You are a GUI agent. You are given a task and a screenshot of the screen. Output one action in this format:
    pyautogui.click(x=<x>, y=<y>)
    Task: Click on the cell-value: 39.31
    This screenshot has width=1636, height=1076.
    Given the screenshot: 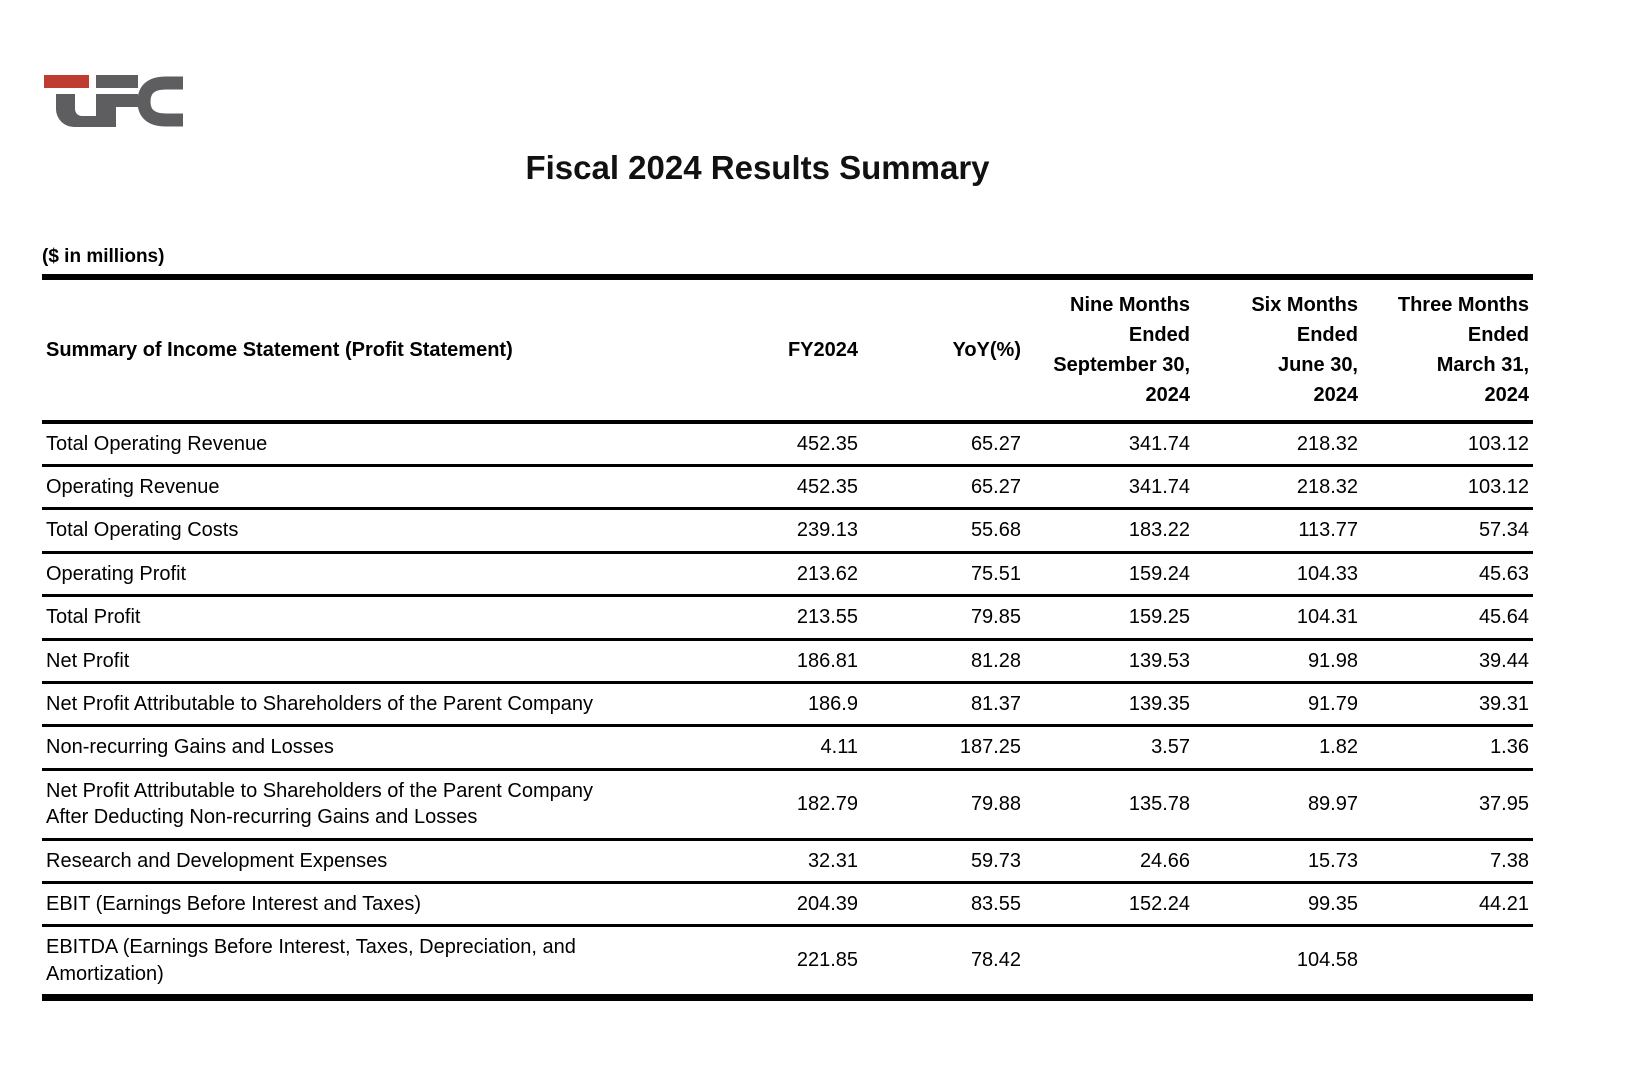 What is the action you would take?
    pyautogui.click(x=1447, y=703)
    